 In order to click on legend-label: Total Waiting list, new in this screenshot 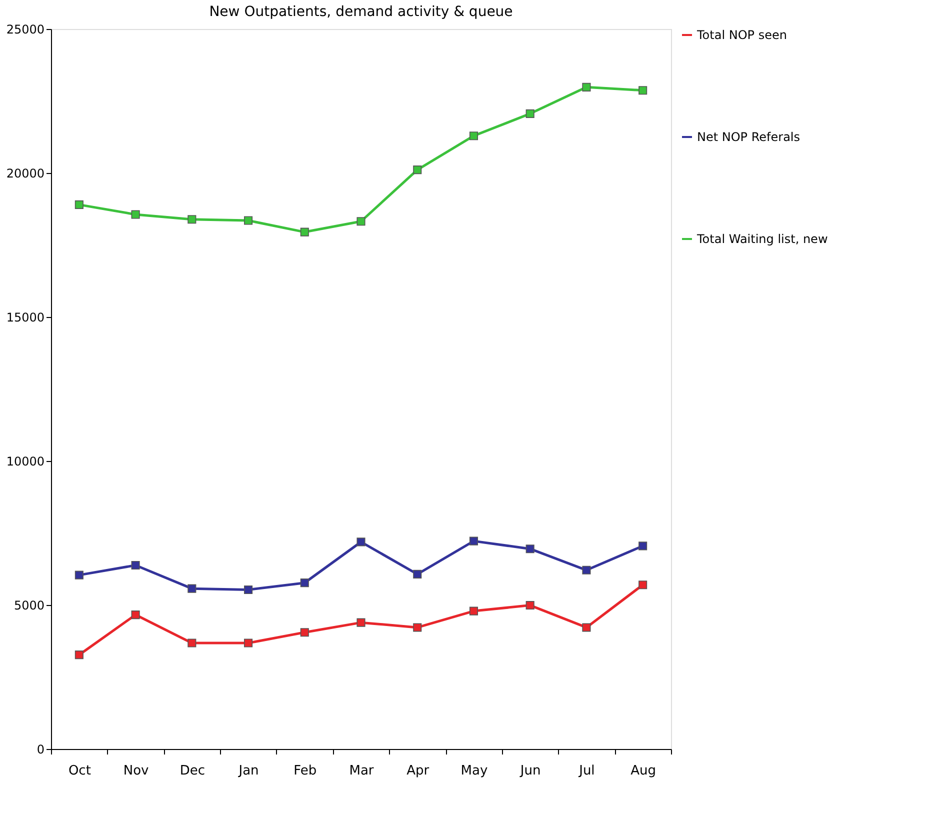, I will do `click(762, 239)`.